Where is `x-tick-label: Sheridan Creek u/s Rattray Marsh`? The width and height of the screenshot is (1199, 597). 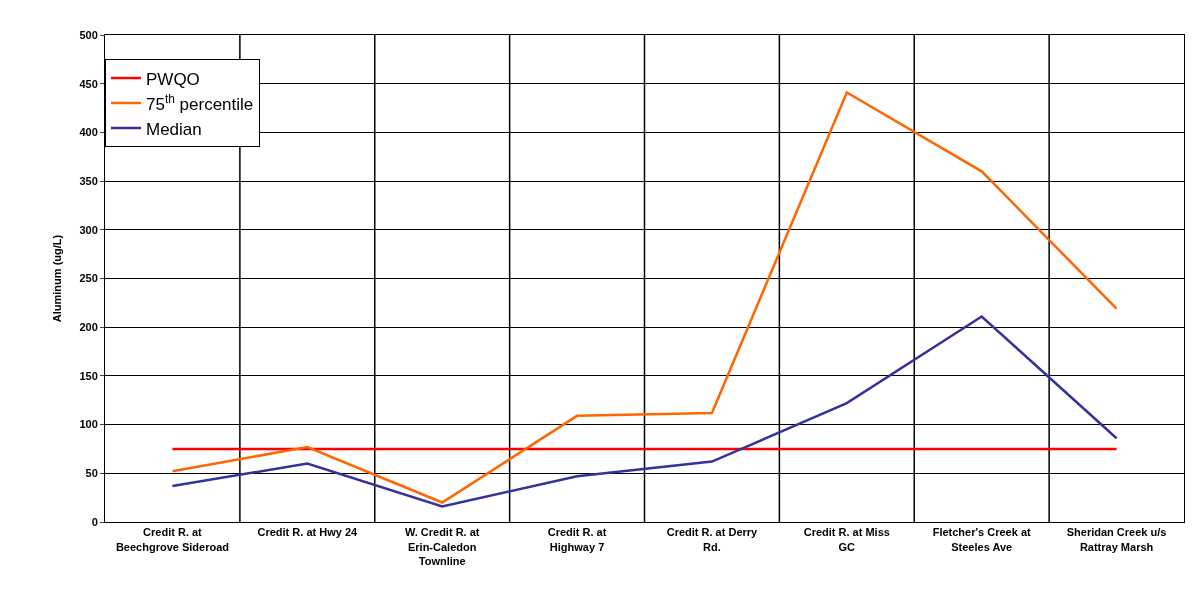
x-tick-label: Sheridan Creek u/s Rattray Marsh is located at coordinates (1116, 539).